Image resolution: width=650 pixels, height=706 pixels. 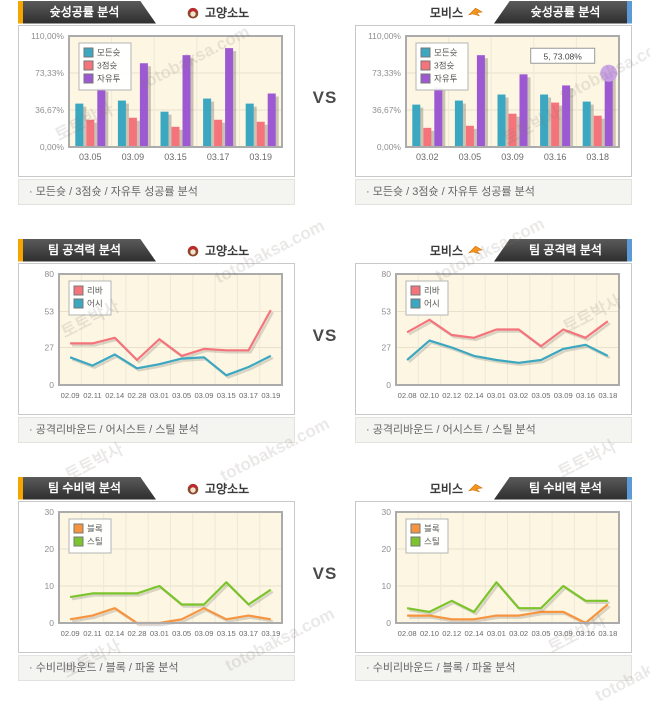 What do you see at coordinates (456, 250) in the screenshot?
I see `team-right-label: 모비스` at bounding box center [456, 250].